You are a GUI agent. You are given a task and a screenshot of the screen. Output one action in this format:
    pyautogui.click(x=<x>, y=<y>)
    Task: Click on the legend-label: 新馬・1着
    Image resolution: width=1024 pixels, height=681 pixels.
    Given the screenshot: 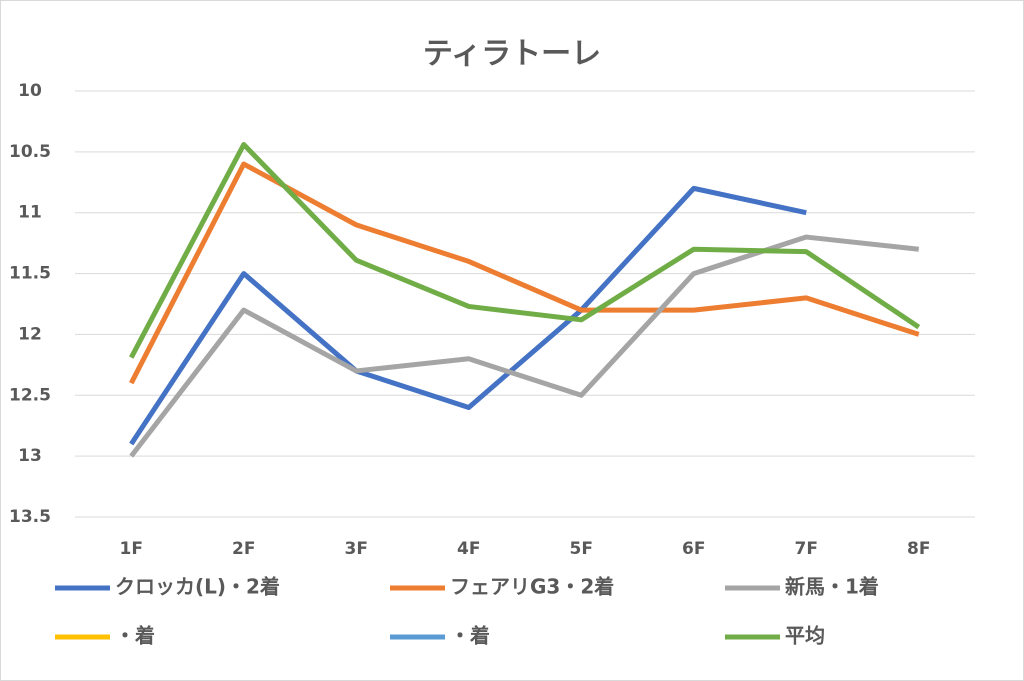 What is the action you would take?
    pyautogui.click(x=832, y=587)
    